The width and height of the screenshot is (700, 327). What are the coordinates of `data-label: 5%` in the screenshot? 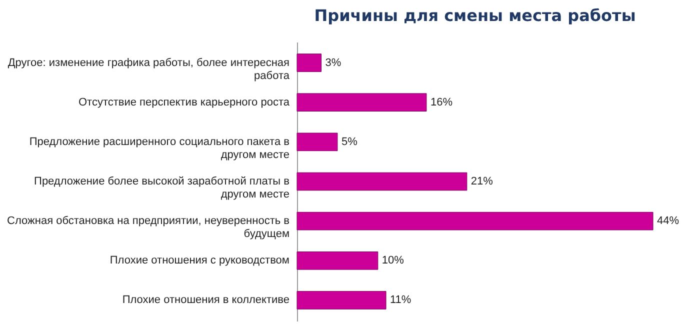 It's located at (349, 142).